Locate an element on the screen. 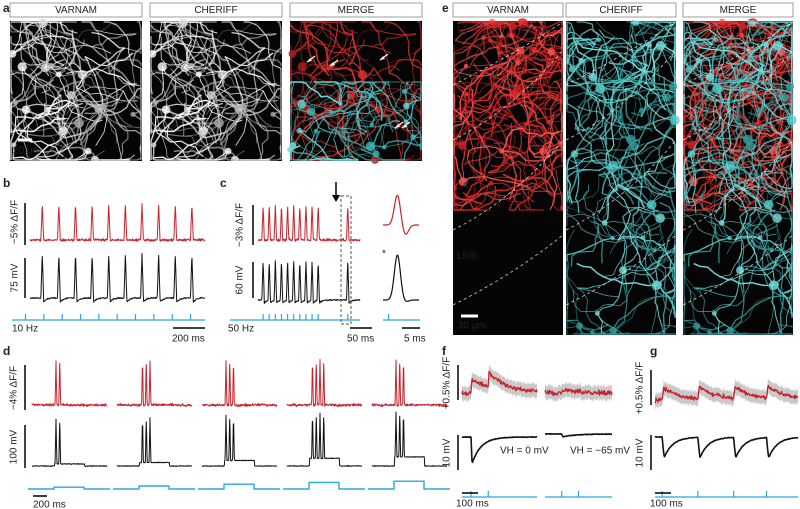 This screenshot has width=800, height=509. layer-boundary is located at coordinates (621, 95).